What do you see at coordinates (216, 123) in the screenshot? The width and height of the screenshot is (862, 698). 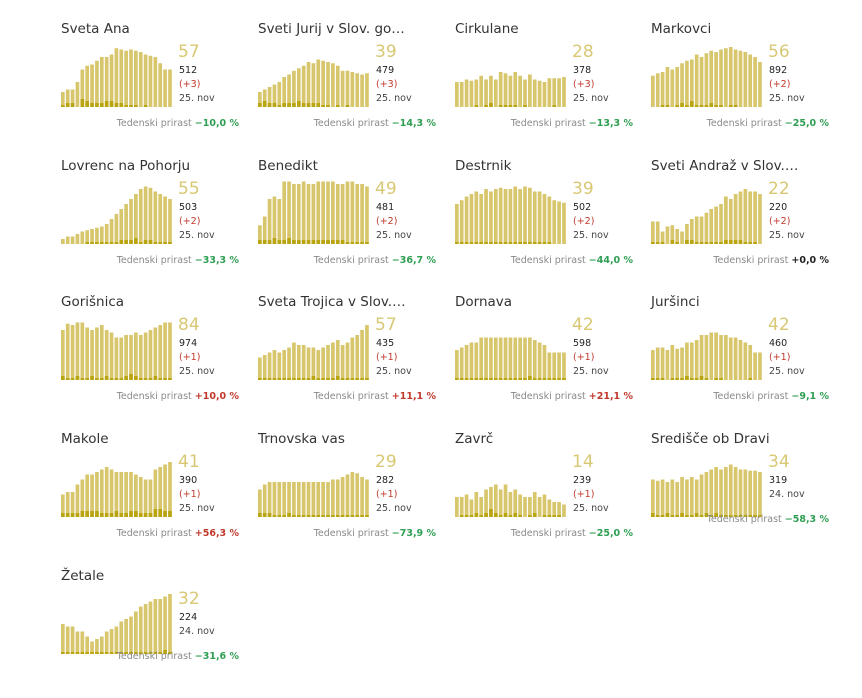 I see `weekly-growth-value: −10,0 %` at bounding box center [216, 123].